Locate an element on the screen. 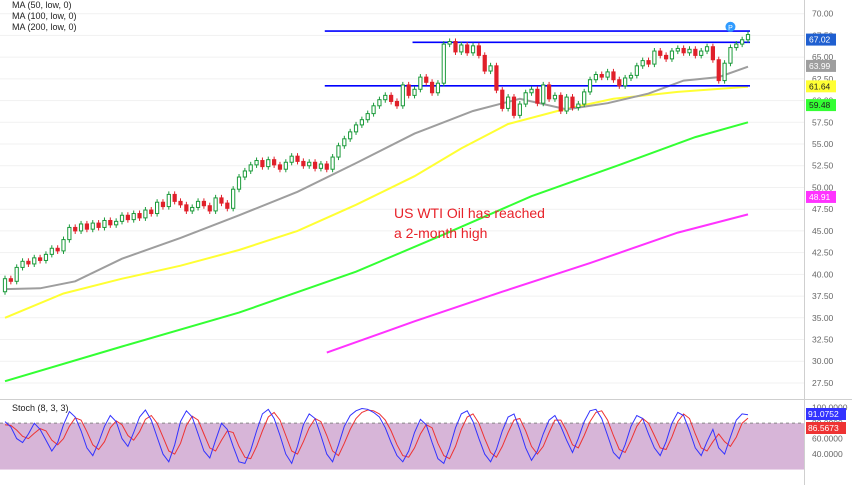  last-price-label: 59.48 is located at coordinates (820, 105).